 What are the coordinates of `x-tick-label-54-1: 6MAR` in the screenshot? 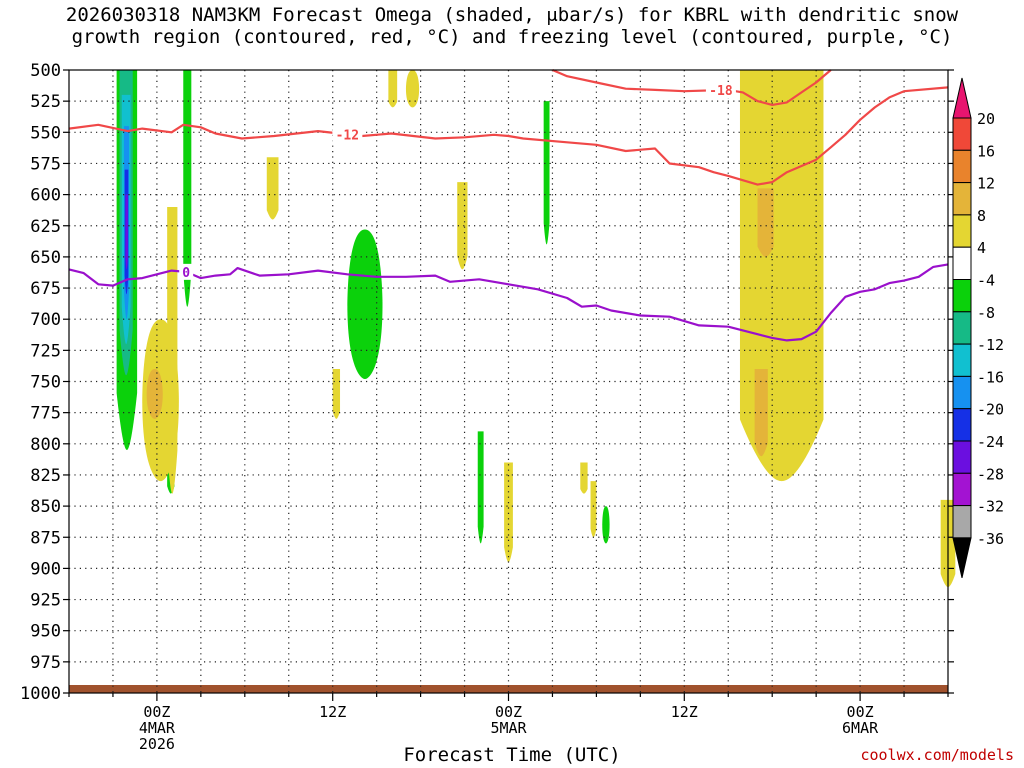 It's located at (860, 728).